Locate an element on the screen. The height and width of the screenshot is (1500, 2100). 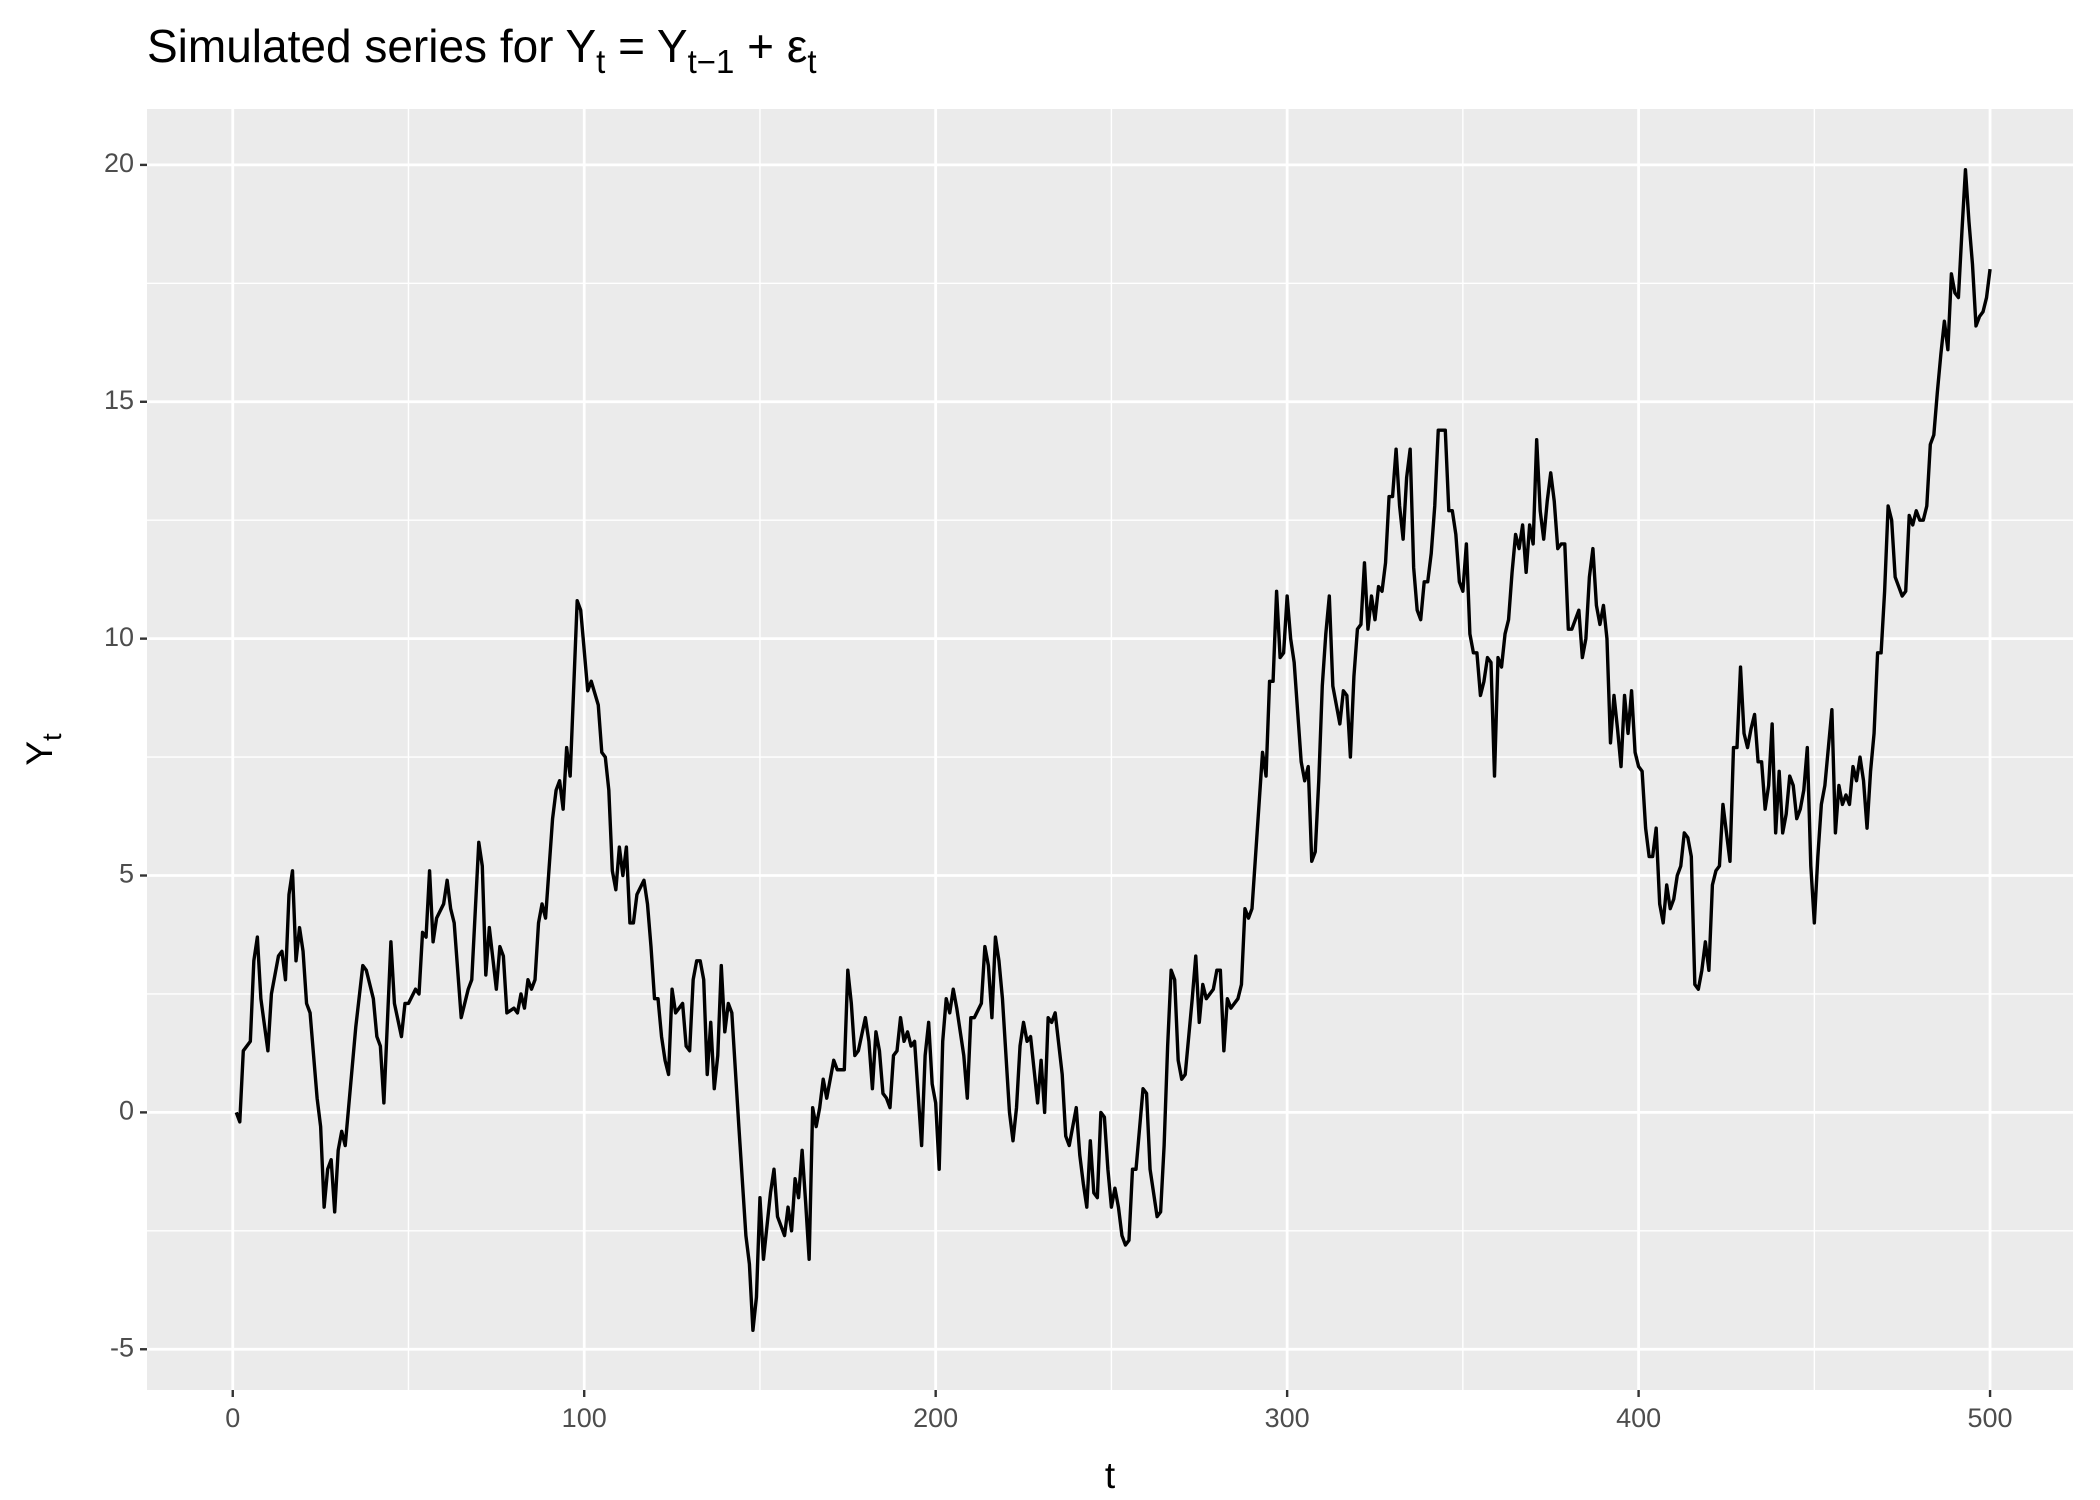
x-axis-title: t is located at coordinates (1110, 1475).